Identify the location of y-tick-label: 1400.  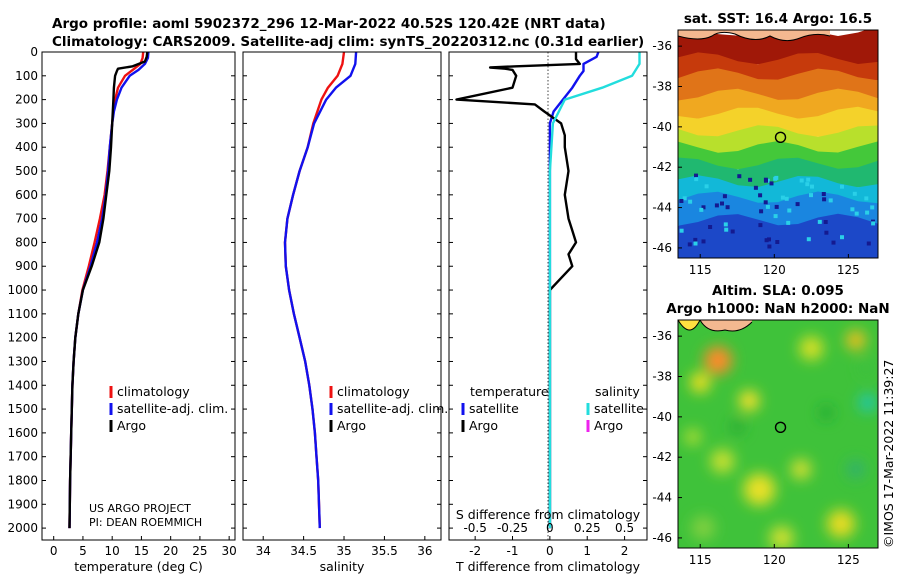
(22, 385).